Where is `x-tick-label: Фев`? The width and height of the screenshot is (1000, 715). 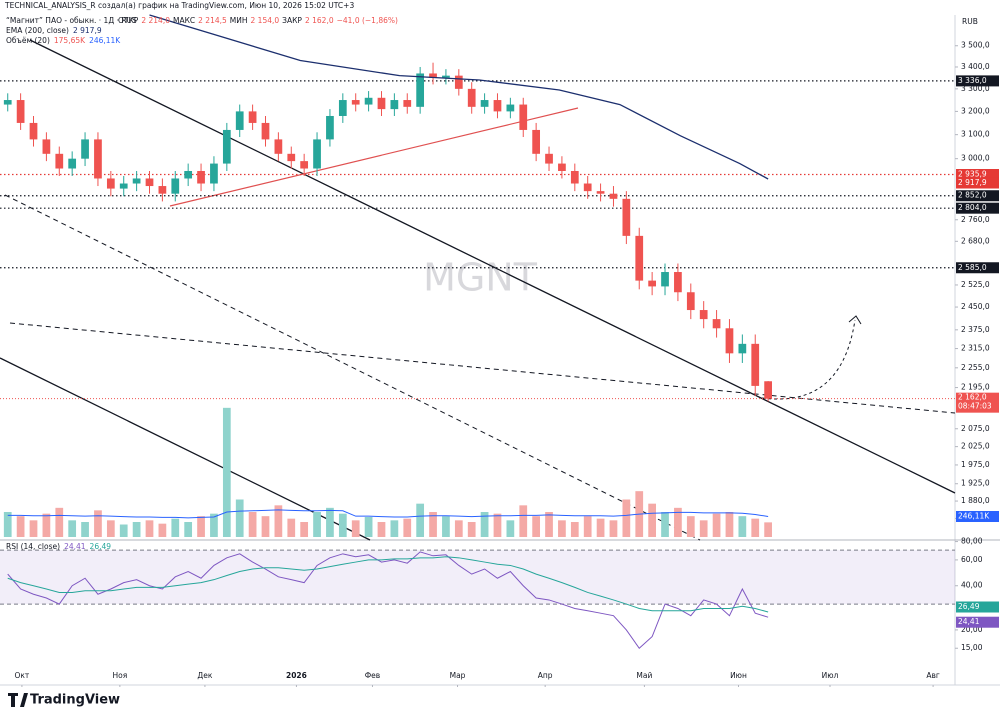
x-tick-label: Фев is located at coordinates (373, 675).